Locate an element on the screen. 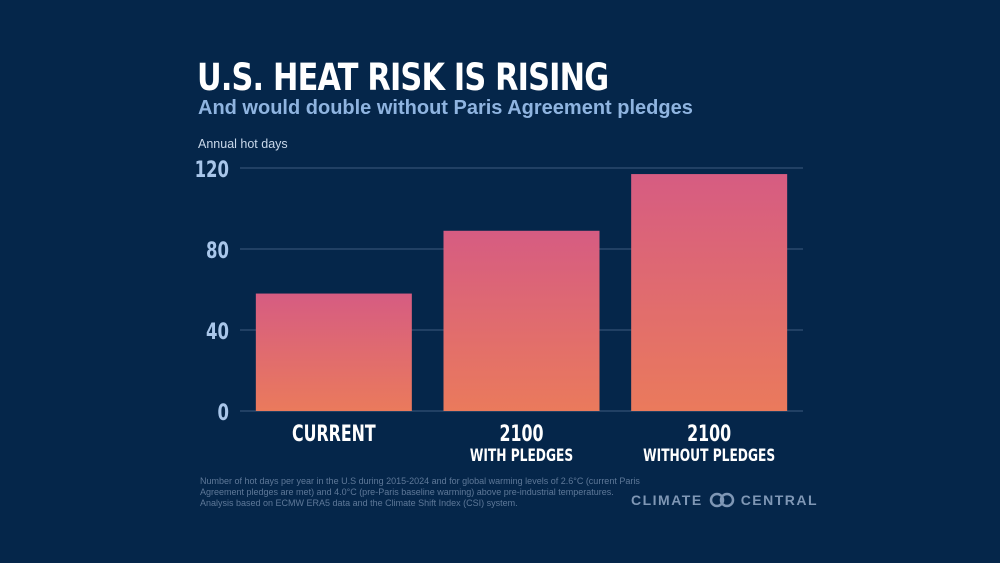 The width and height of the screenshot is (1000, 563). x-category-label: WITH PLEDGES is located at coordinates (521, 456).